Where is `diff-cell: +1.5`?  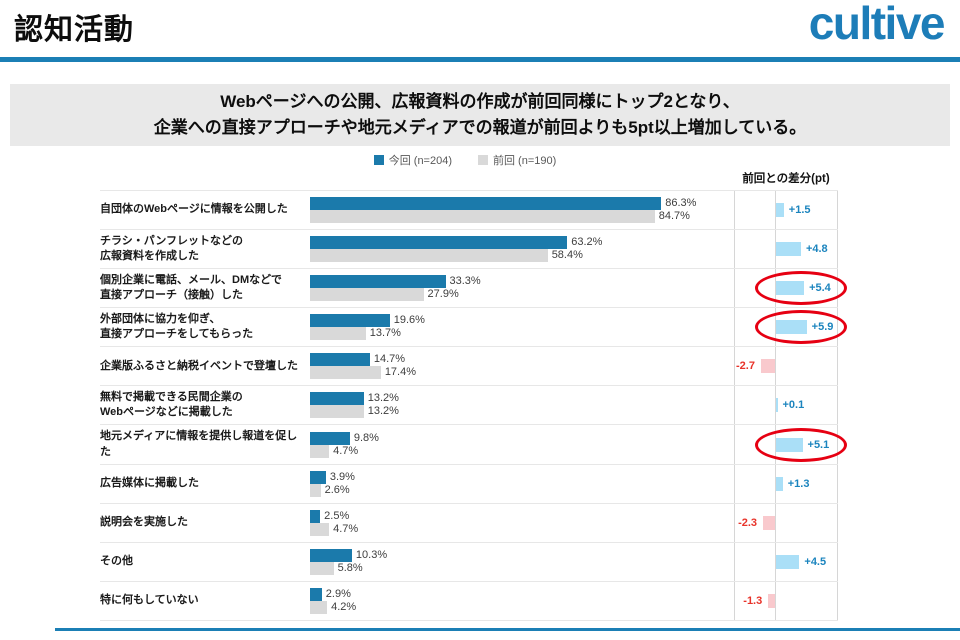 diff-cell: +1.5 is located at coordinates (786, 210).